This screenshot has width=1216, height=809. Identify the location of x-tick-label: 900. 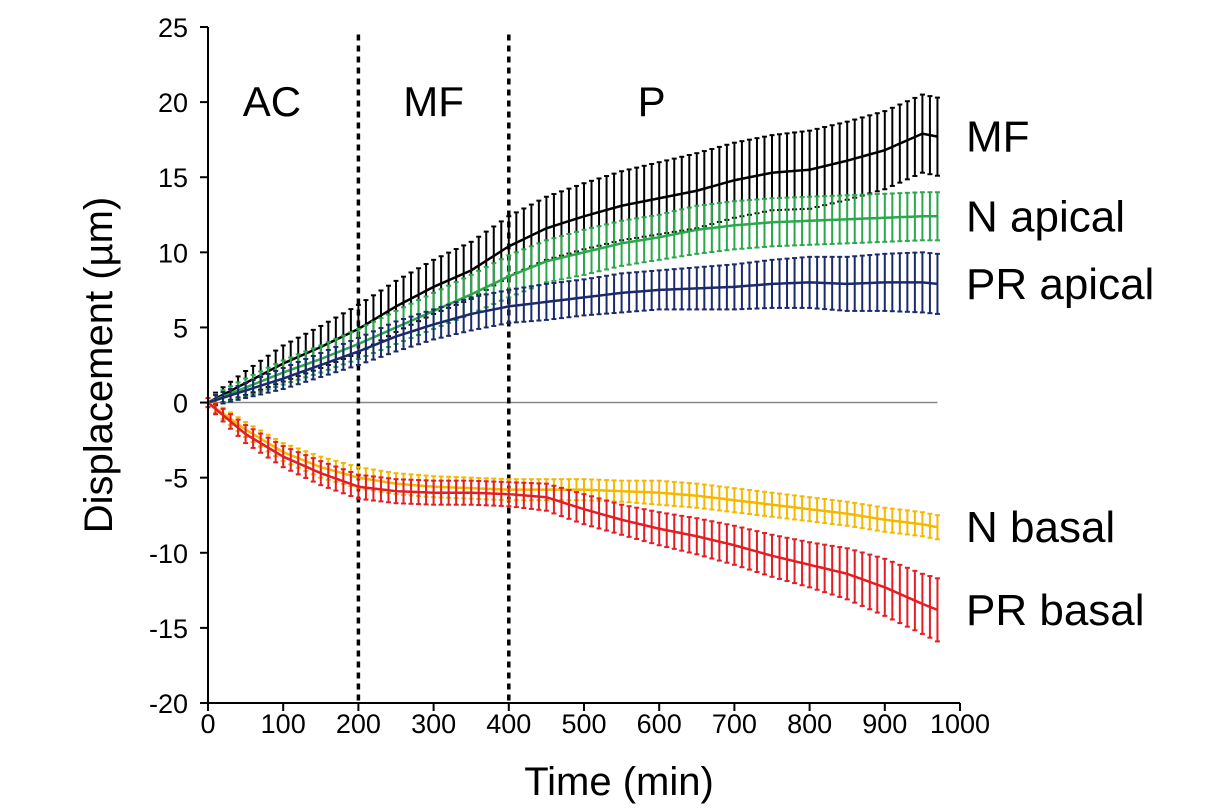
(884, 724).